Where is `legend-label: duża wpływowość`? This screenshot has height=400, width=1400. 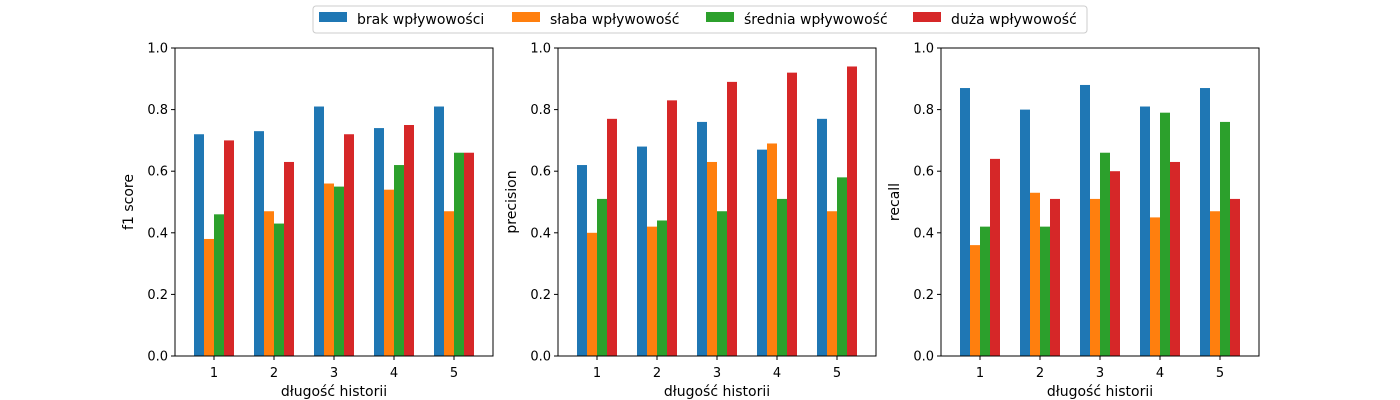
legend-label: duża wpływowość is located at coordinates (1014, 20).